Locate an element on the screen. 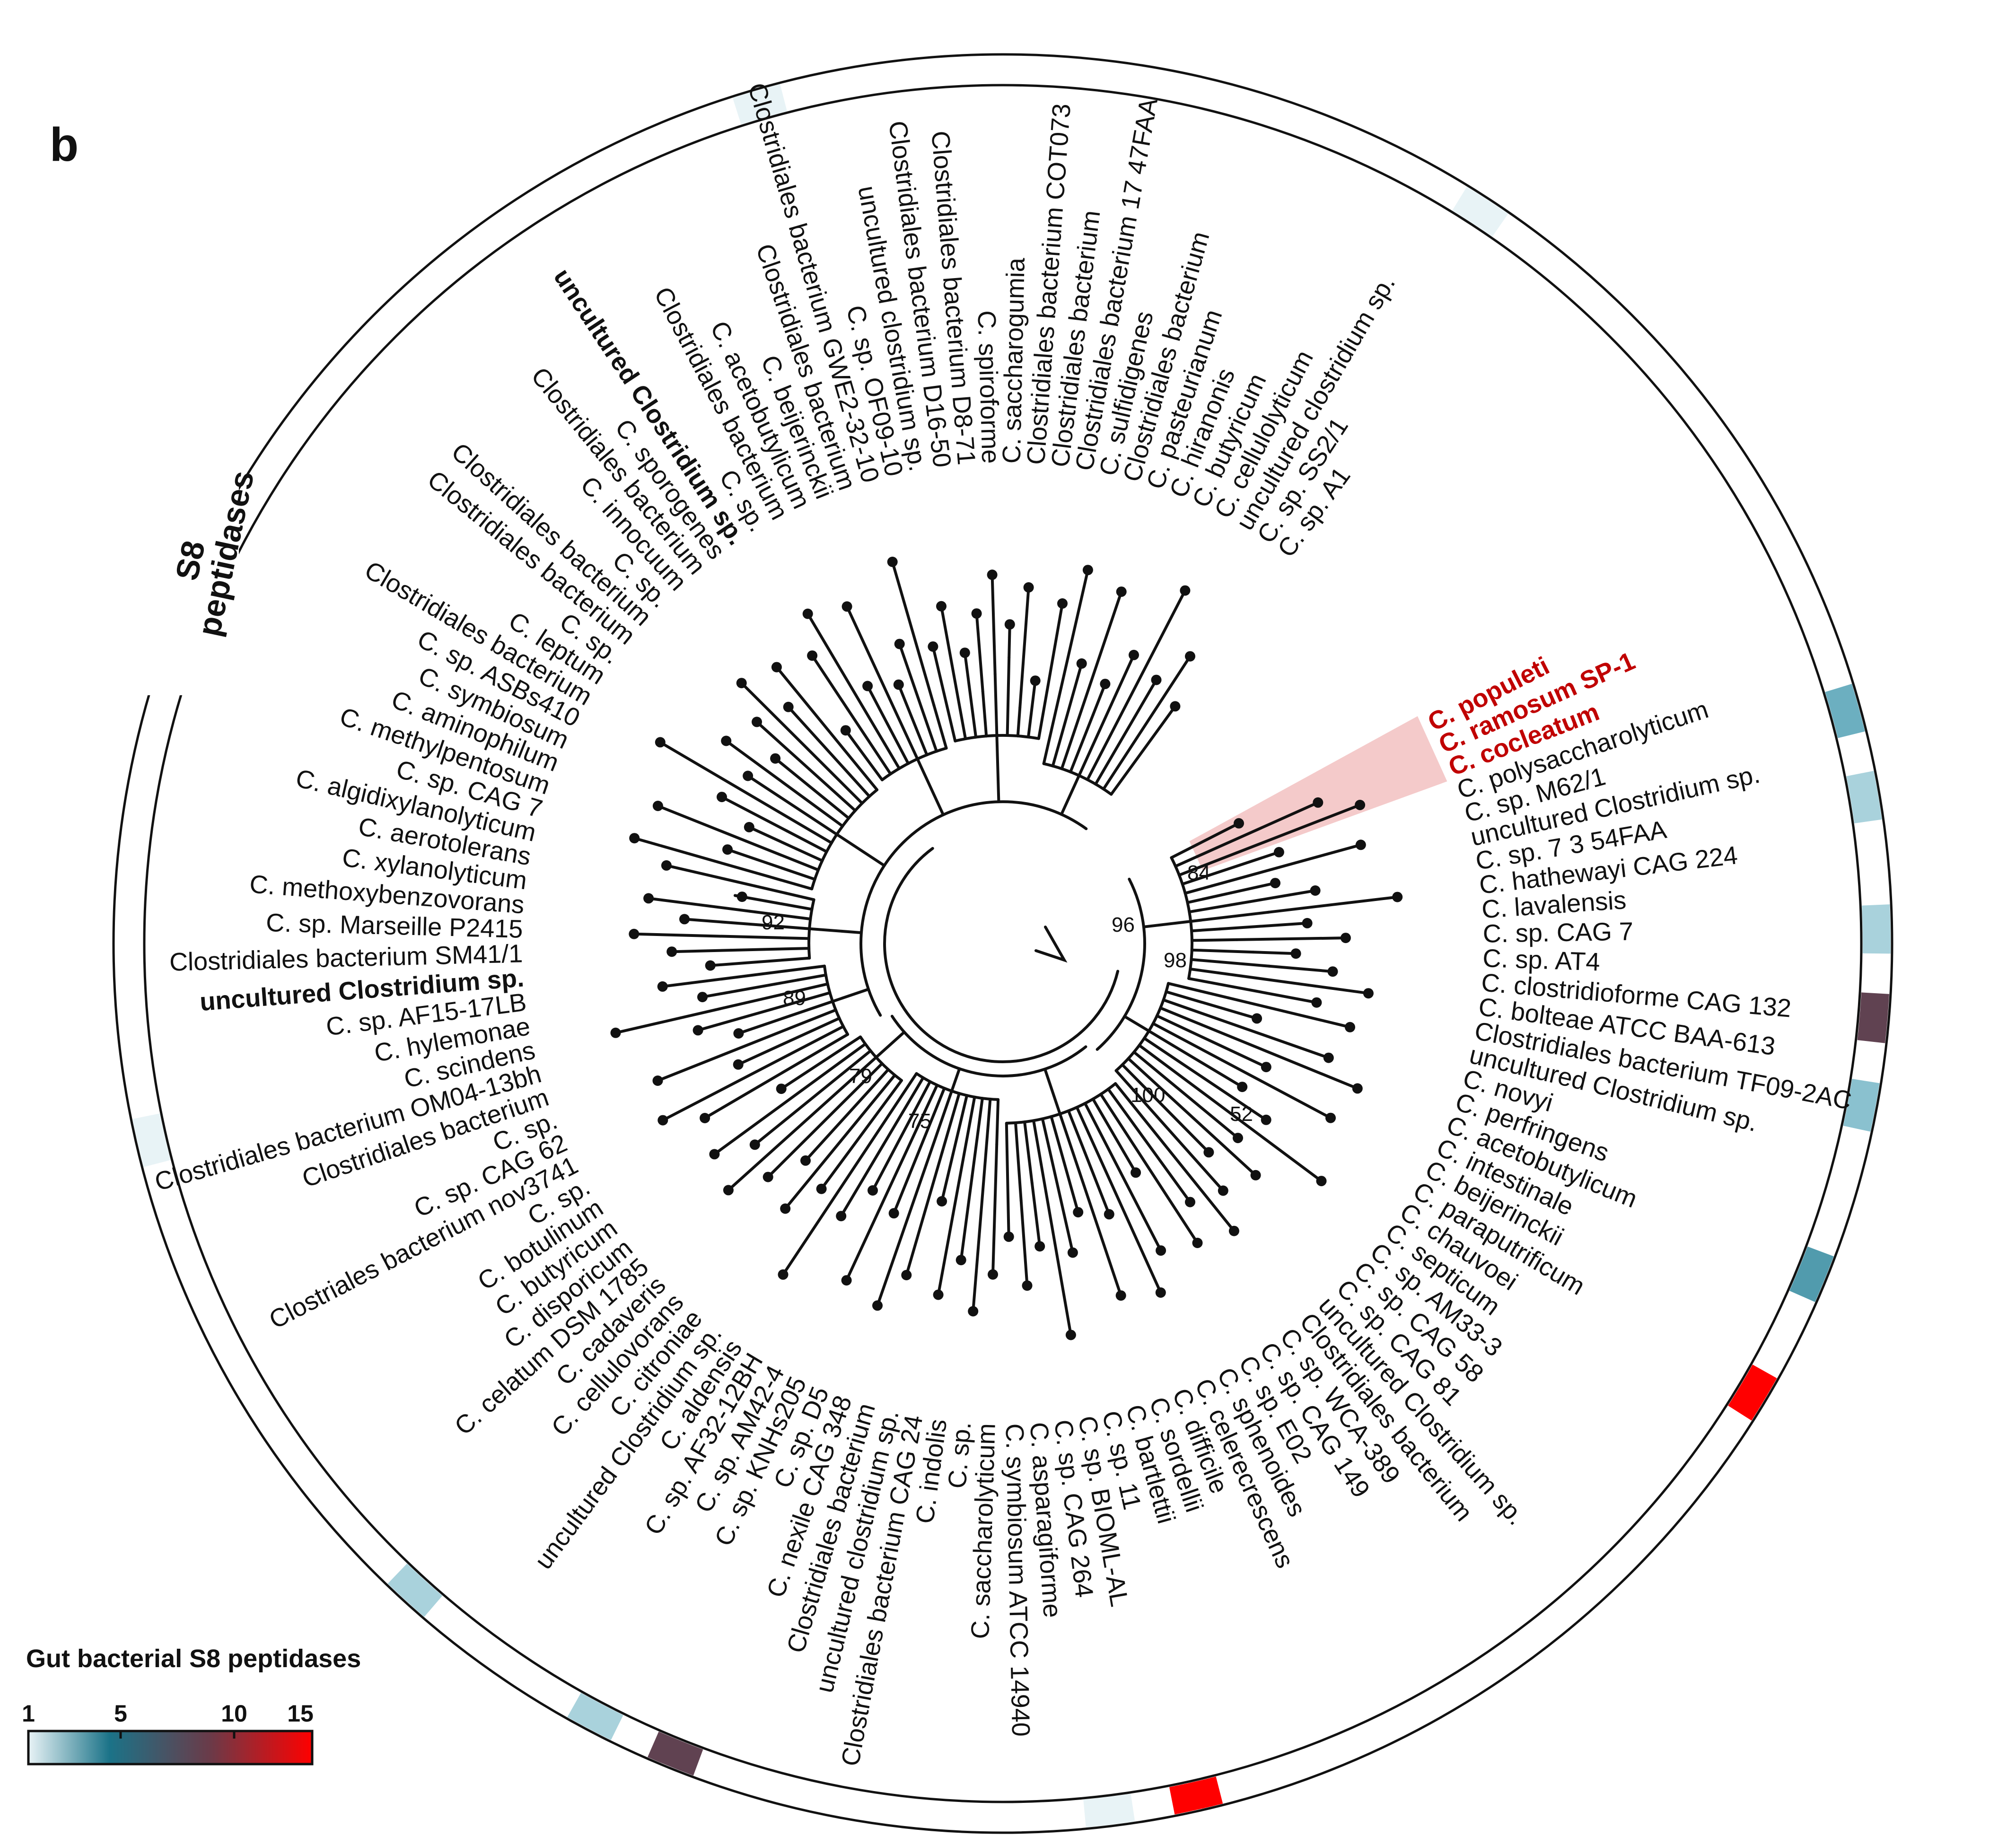 The width and height of the screenshot is (2016, 1836). legend: Gut bacterial S8 peptidases 1 5 10 15 is located at coordinates (191, 1705).